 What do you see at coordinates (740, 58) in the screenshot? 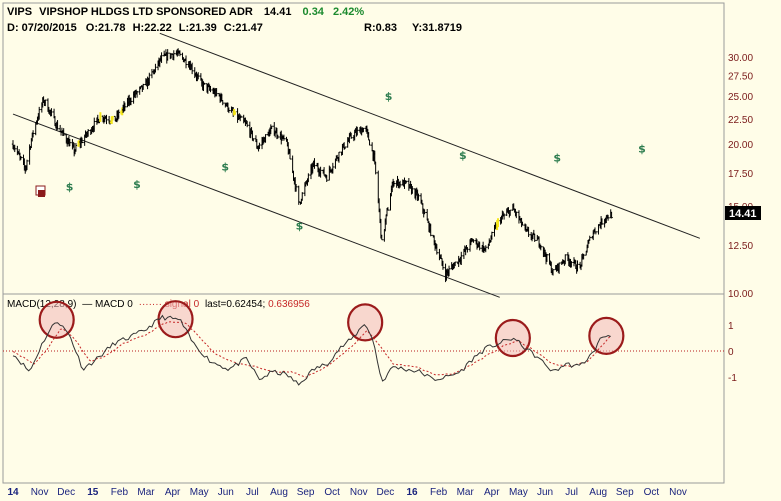
I see `price-tick-label: 30.00` at bounding box center [740, 58].